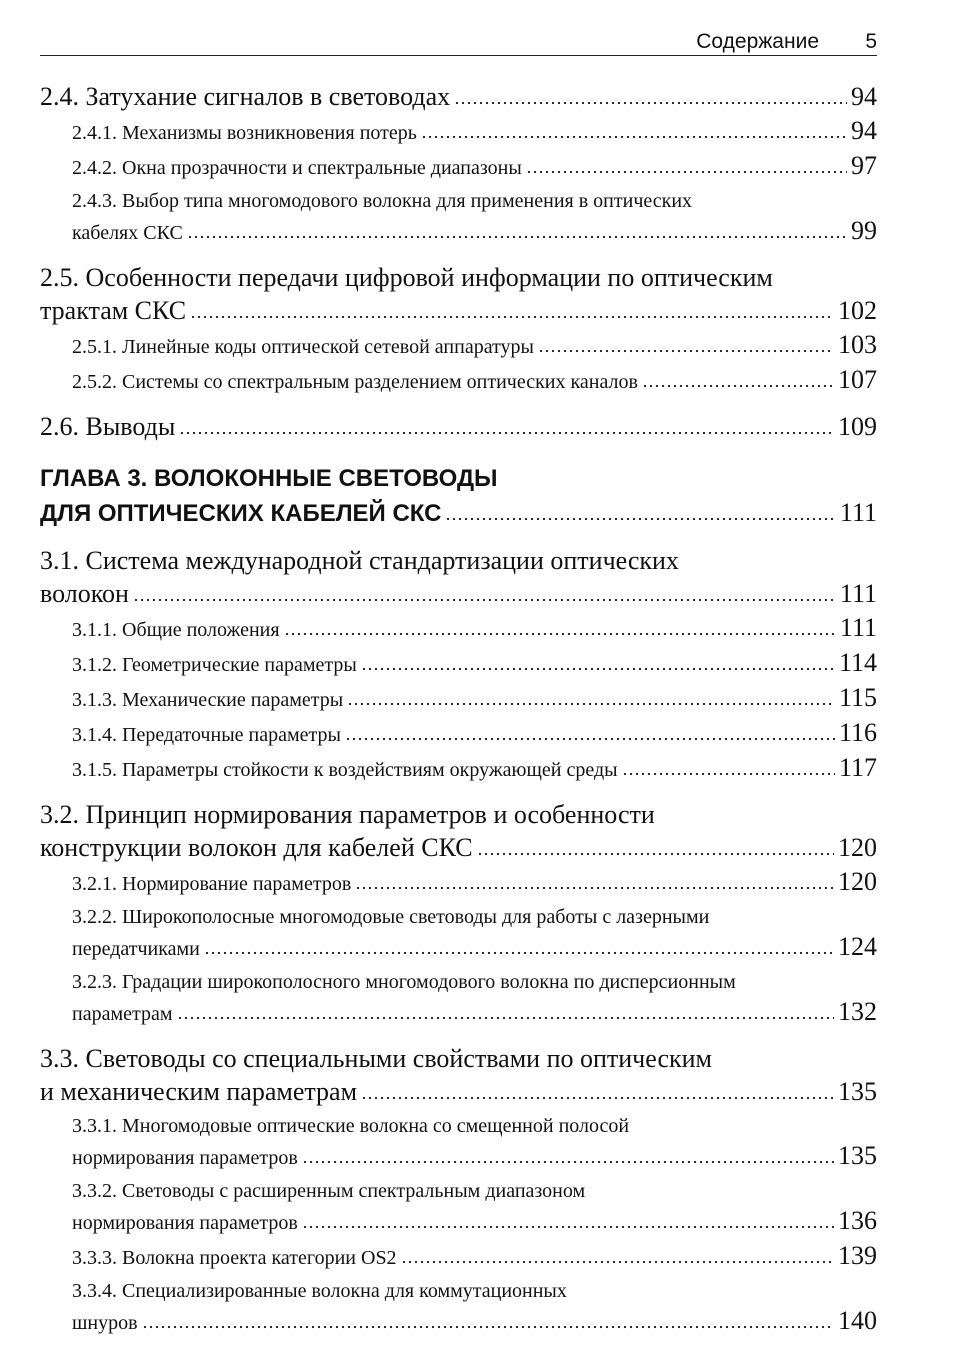 The width and height of the screenshot is (957, 1353). Describe the element at coordinates (256, 847) in the screenshot. I see `entry-text: конструкции волокон для кабелей СКС` at that location.